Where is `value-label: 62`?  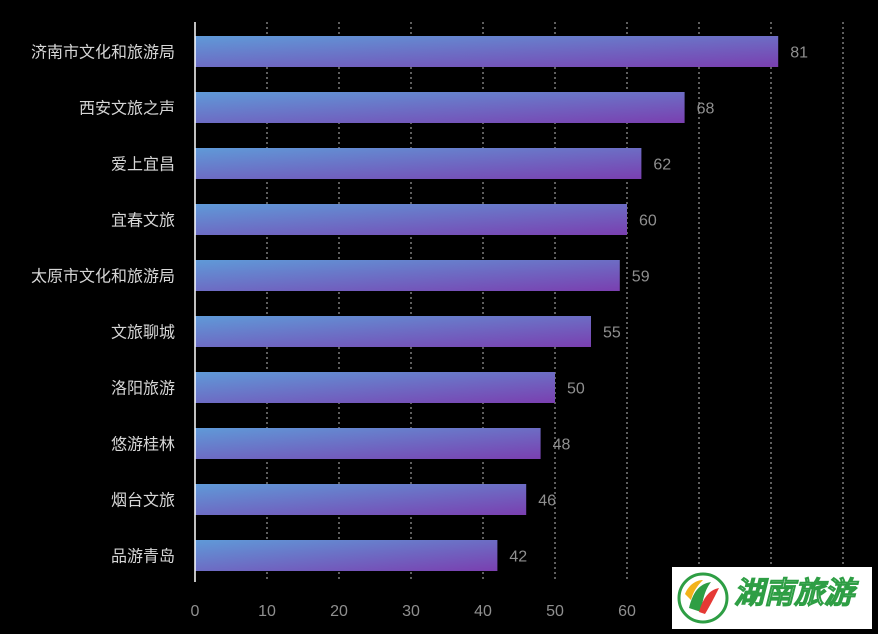
value-label: 62 is located at coordinates (662, 165).